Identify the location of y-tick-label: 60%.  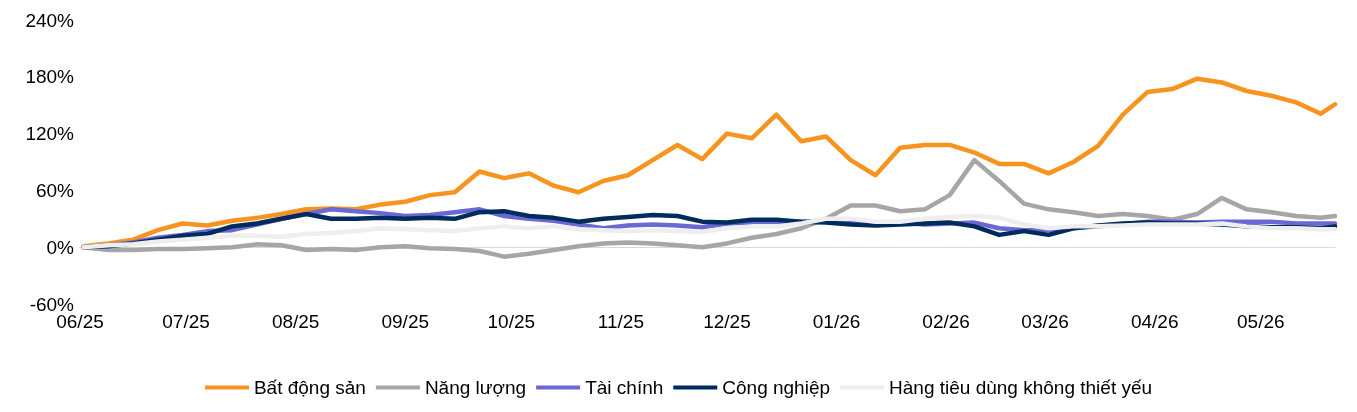
(55, 190).